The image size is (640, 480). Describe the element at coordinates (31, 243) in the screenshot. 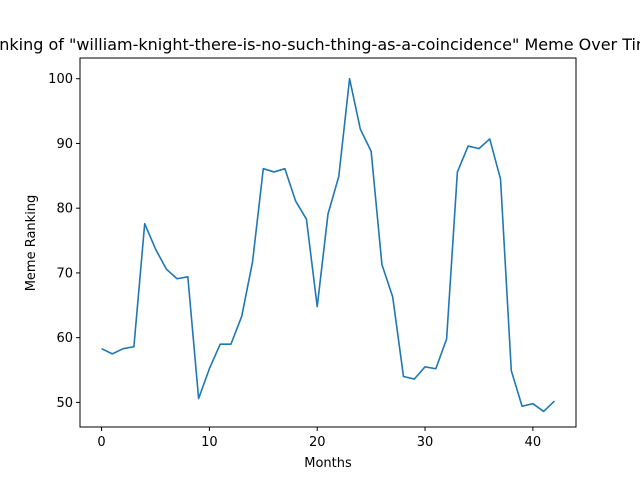

I see `y-axis-label: Meme Ranking` at that location.